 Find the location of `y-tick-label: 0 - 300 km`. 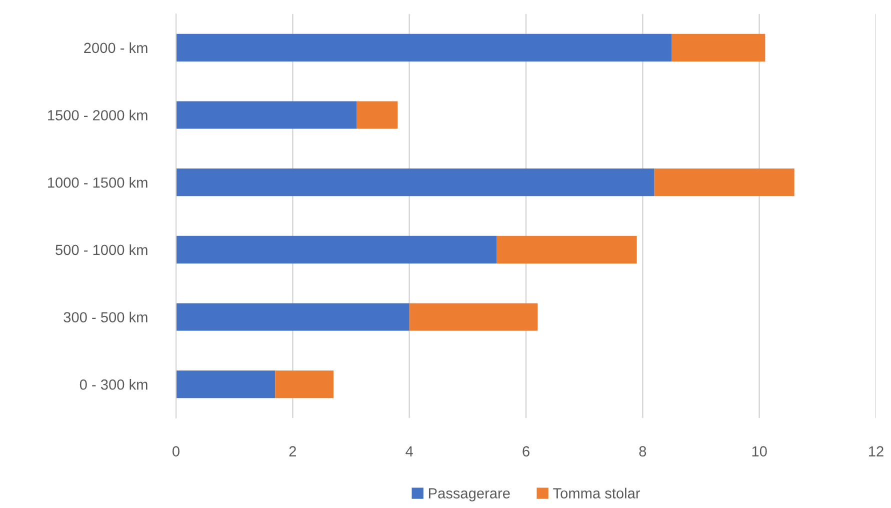

y-tick-label: 0 - 300 km is located at coordinates (114, 384).